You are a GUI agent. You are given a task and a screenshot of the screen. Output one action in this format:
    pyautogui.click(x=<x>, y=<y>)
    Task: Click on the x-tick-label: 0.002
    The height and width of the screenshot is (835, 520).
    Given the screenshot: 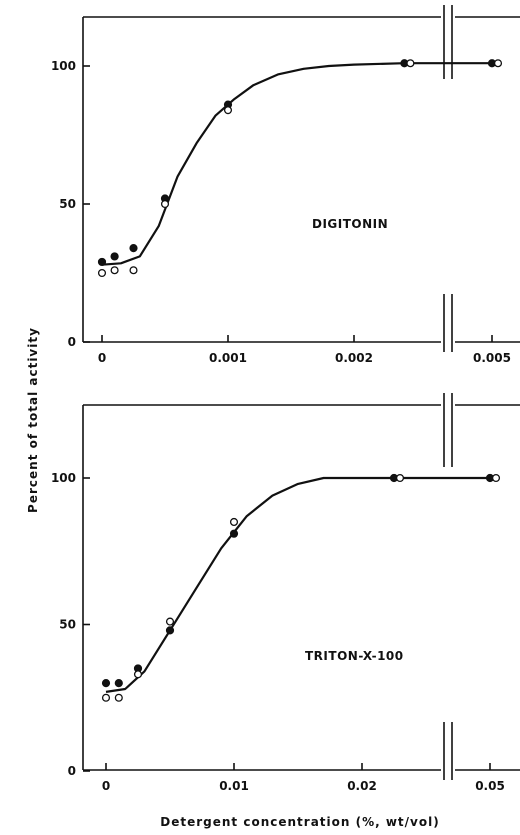 What is the action you would take?
    pyautogui.click(x=354, y=358)
    